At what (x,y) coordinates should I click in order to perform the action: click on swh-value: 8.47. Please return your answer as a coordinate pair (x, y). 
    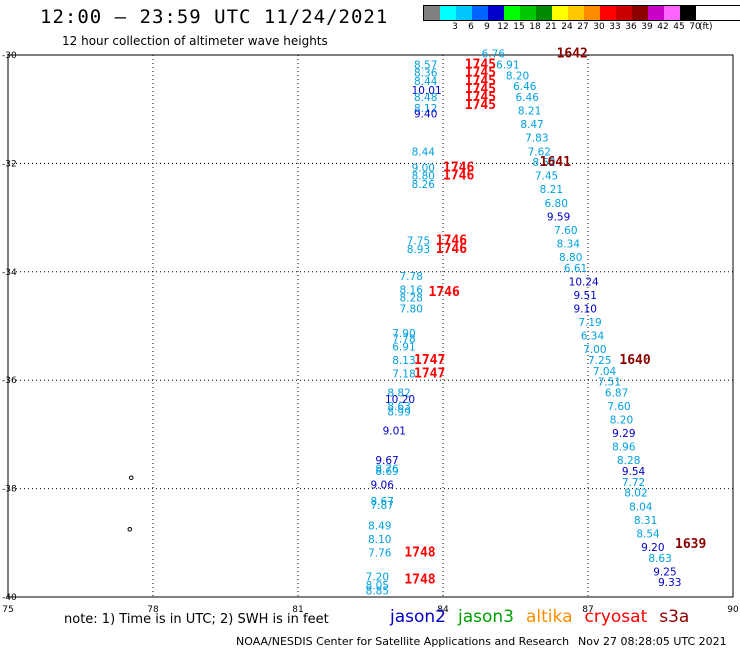
    Looking at the image, I should click on (531, 125).